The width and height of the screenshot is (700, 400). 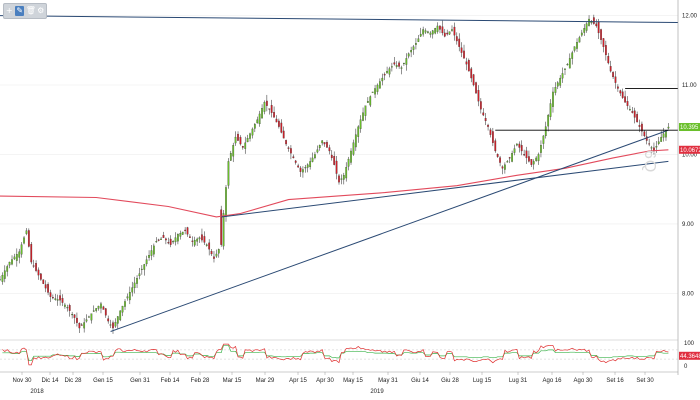 What do you see at coordinates (41, 10) in the screenshot?
I see `gear-icon: ⚙` at bounding box center [41, 10].